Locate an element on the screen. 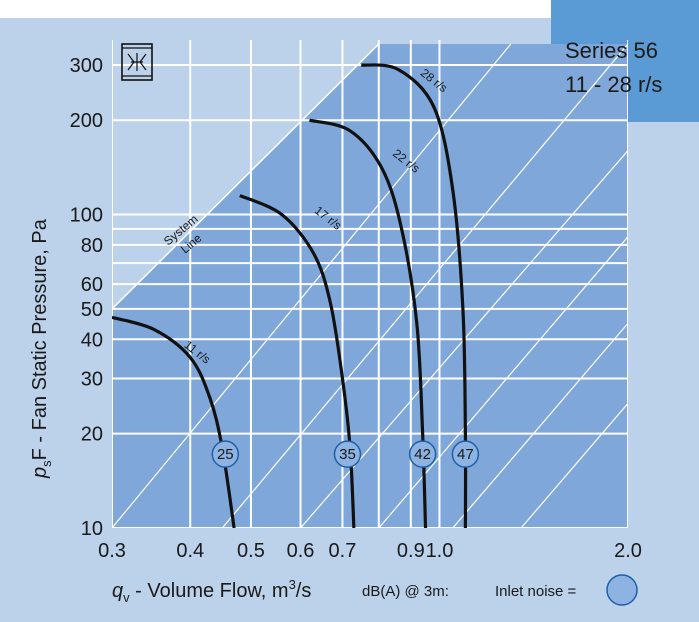 Image resolution: width=699 pixels, height=622 pixels. x-tick-label: 0.9 is located at coordinates (411, 551).